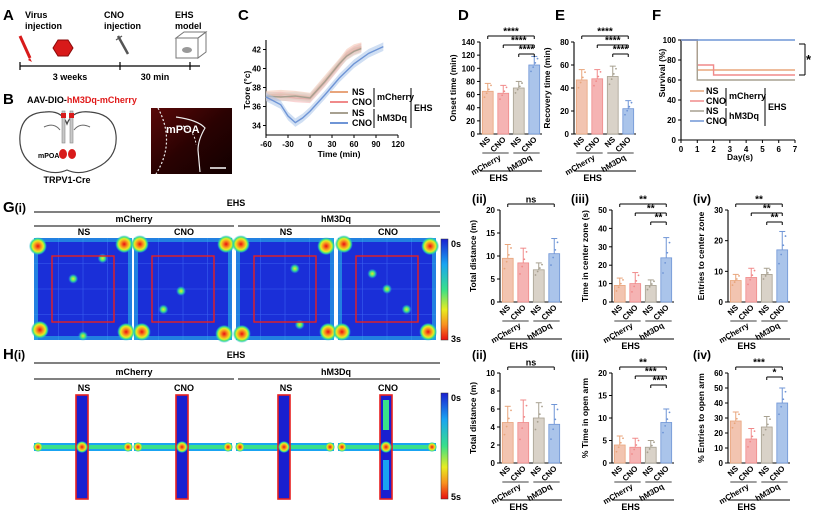 The height and width of the screenshot is (519, 820). Describe the element at coordinates (286, 232) in the screenshot. I see `g-ns-2: NS` at that location.